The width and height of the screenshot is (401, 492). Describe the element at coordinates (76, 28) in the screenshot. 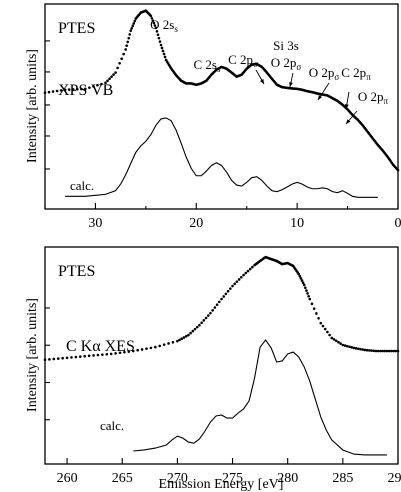

I see `top-panel-title: PTES` at that location.